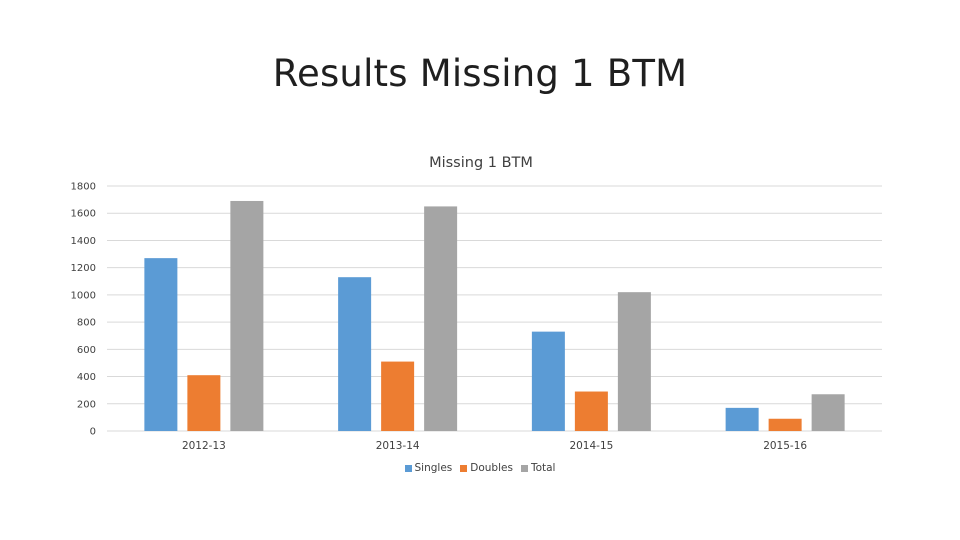 The height and width of the screenshot is (540, 960). Describe the element at coordinates (785, 446) in the screenshot. I see `x-tick-label: 2015-16` at that location.